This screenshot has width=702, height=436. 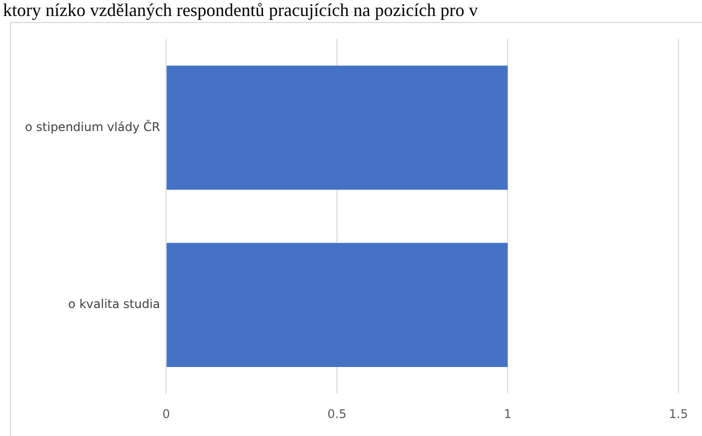 What do you see at coordinates (240, 10) in the screenshot?
I see `chart-title: ktory nízko vzdělaných respondentů pracujících na pozicích pro v` at bounding box center [240, 10].